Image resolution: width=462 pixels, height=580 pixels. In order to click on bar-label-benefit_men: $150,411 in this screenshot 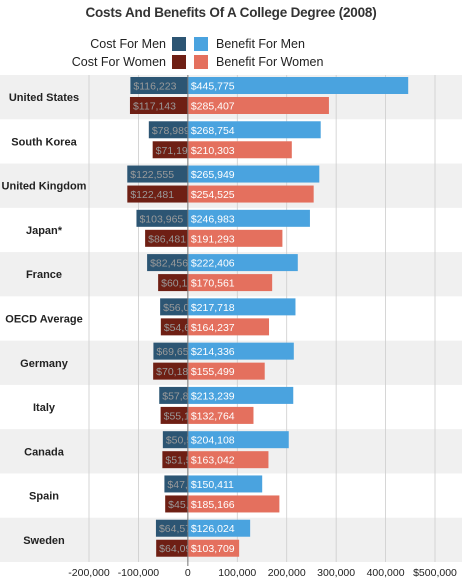, I will do `click(212, 485)`.